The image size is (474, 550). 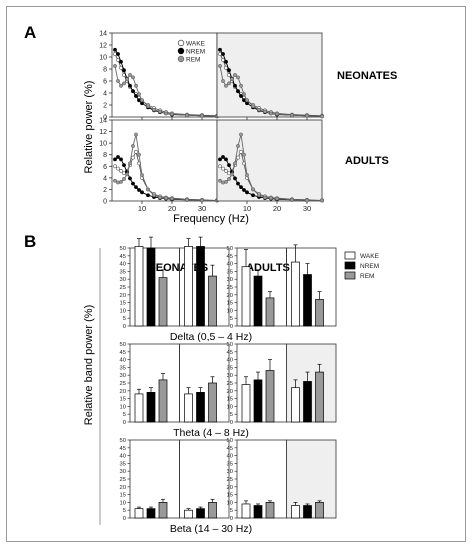 I want to click on panel-b-legend-swatch-rem, so click(x=350, y=275).